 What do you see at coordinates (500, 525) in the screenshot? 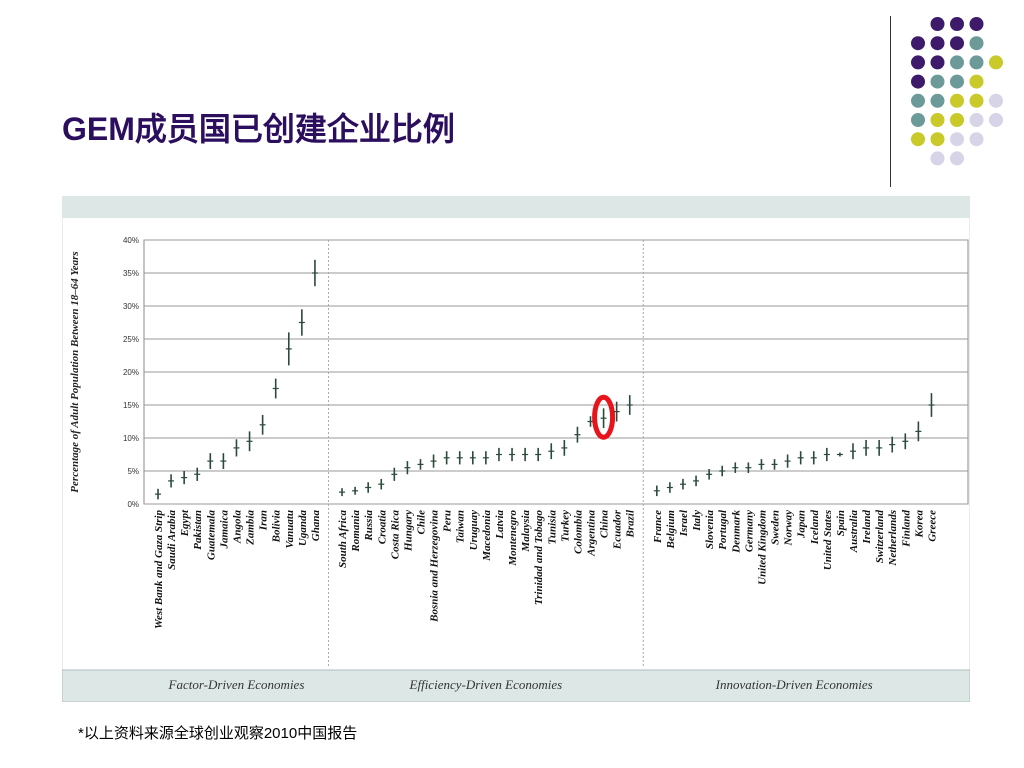
I see `category-label: Latvia` at bounding box center [500, 525].